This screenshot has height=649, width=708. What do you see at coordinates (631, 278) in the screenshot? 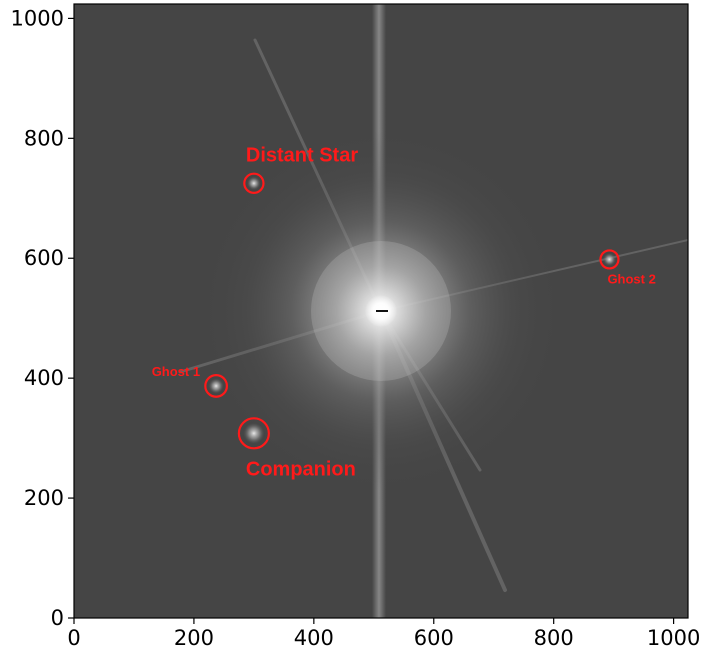
I see `ghost-2-label: Ghost 2` at bounding box center [631, 278].